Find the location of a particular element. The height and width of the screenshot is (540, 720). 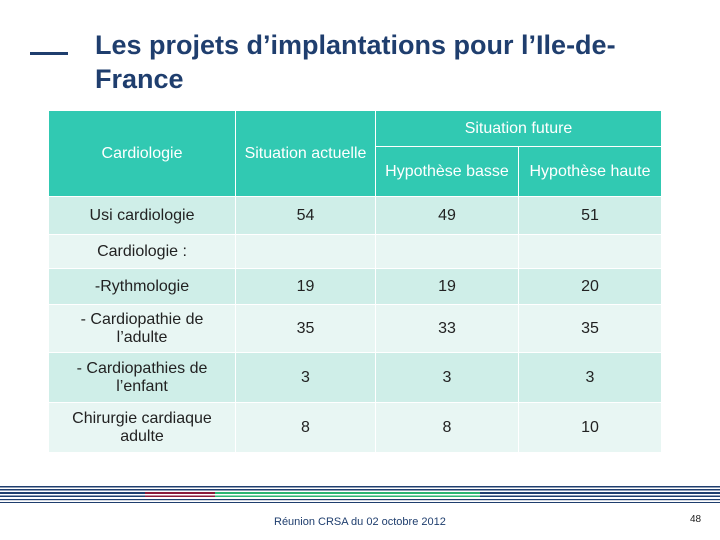

footer-text: Réunion CRSA du 02 octobre 2012 is located at coordinates (360, 522).